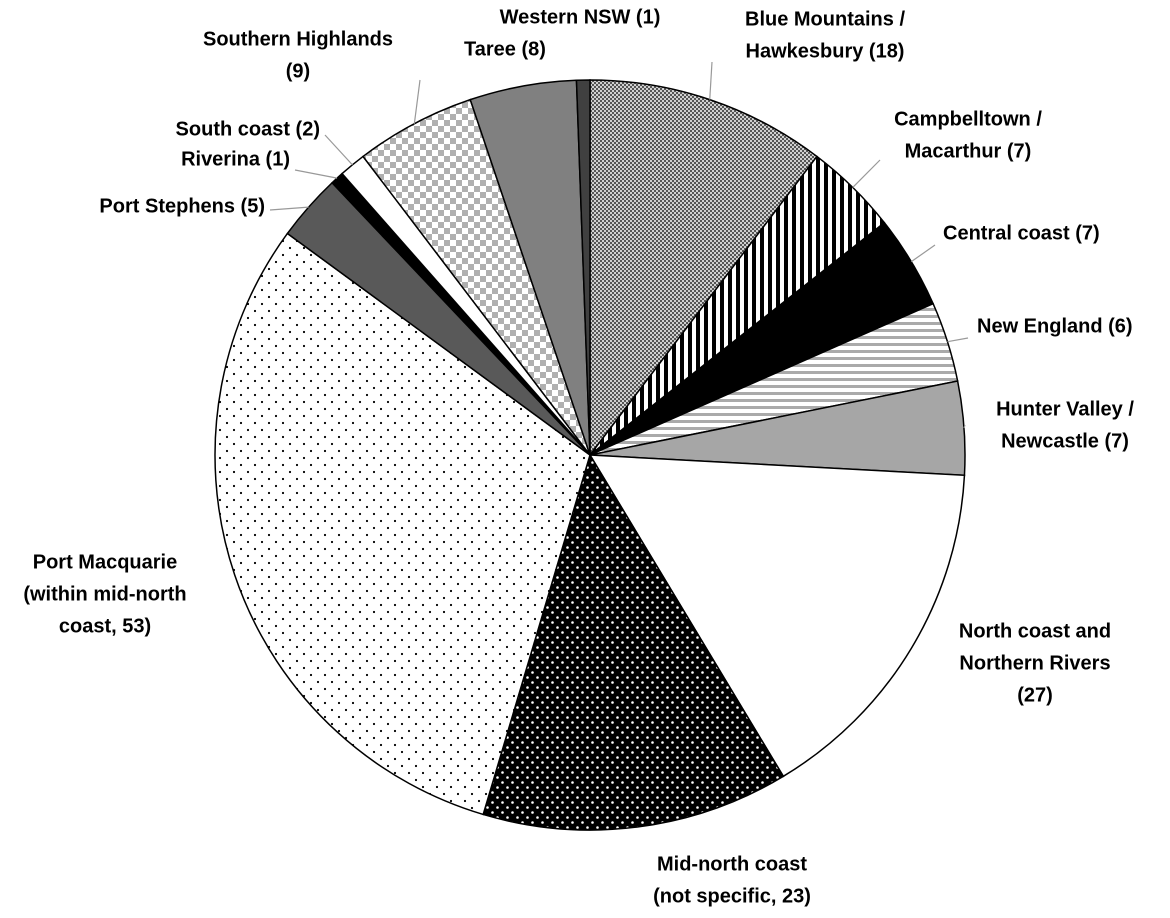 The height and width of the screenshot is (918, 1170). What do you see at coordinates (825, 19) in the screenshot?
I see `slice-label: Blue Mountains /` at bounding box center [825, 19].